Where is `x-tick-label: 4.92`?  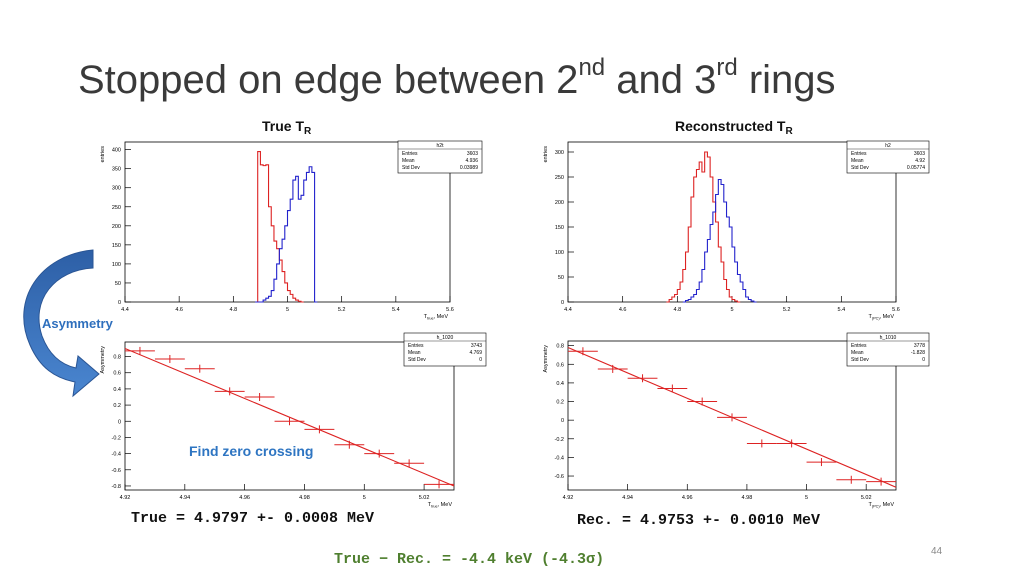
x-tick-label: 4.92 is located at coordinates (568, 498).